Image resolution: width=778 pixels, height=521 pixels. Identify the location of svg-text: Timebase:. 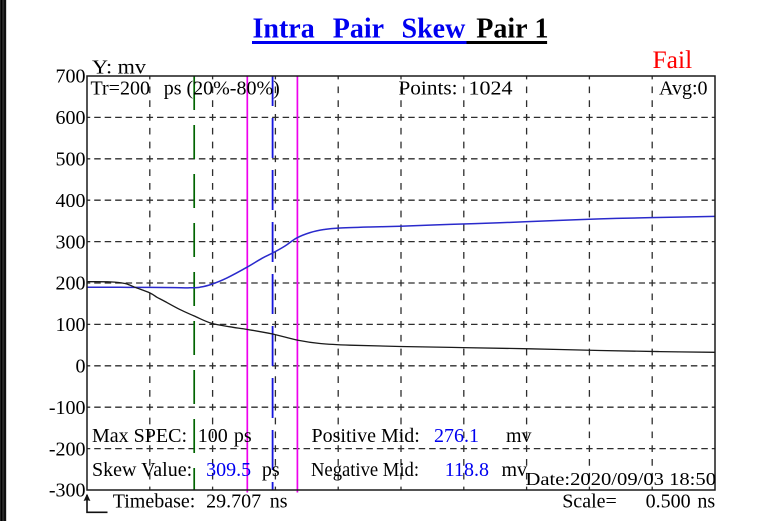
(154, 502).